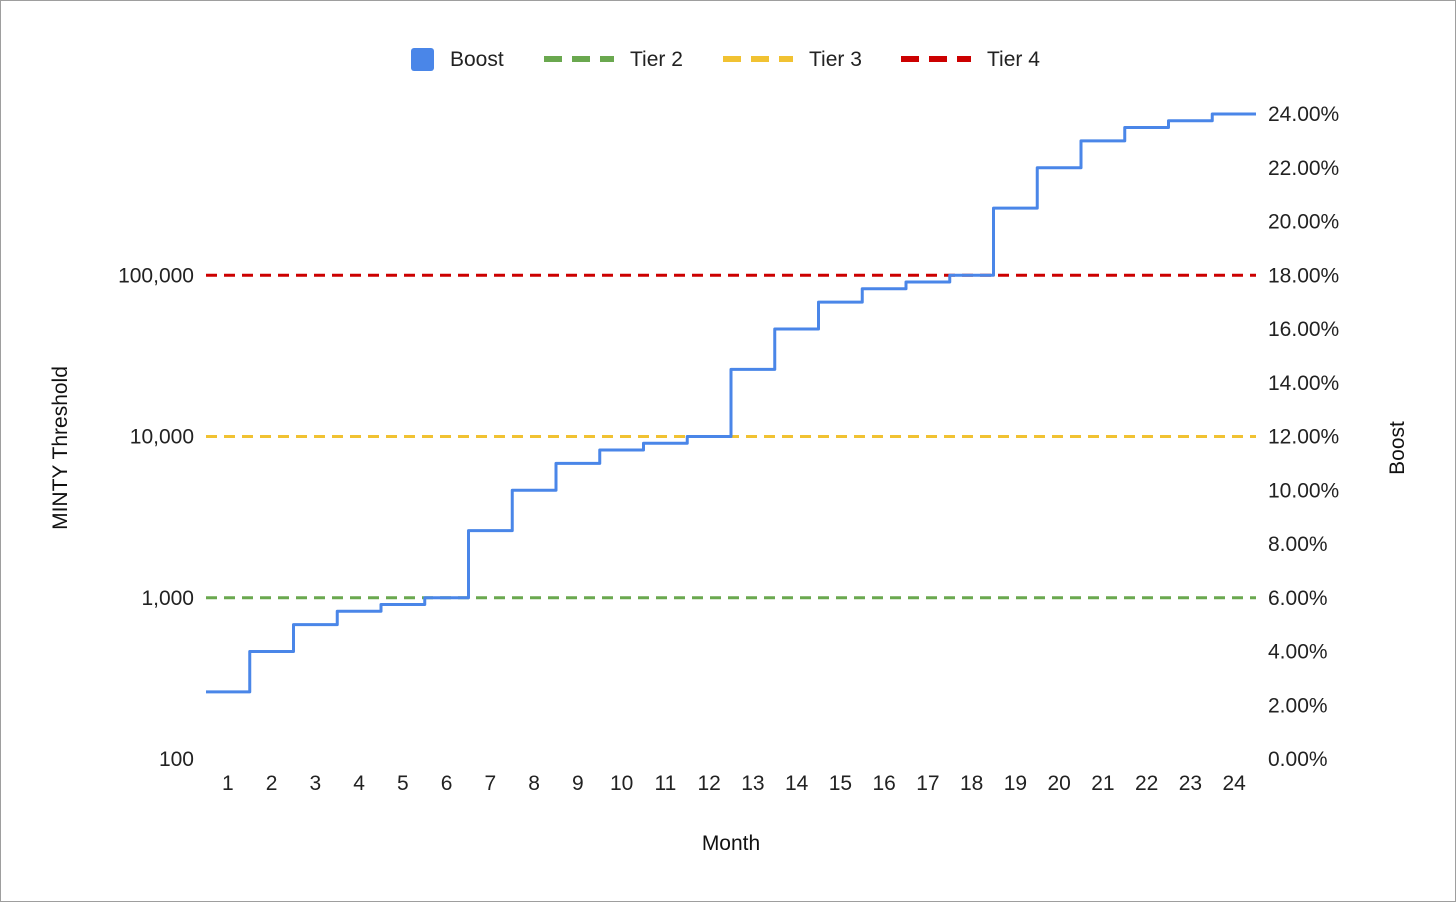 The width and height of the screenshot is (1456, 902). What do you see at coordinates (970, 59) in the screenshot?
I see `legend-item-tier-4: Tier 4` at bounding box center [970, 59].